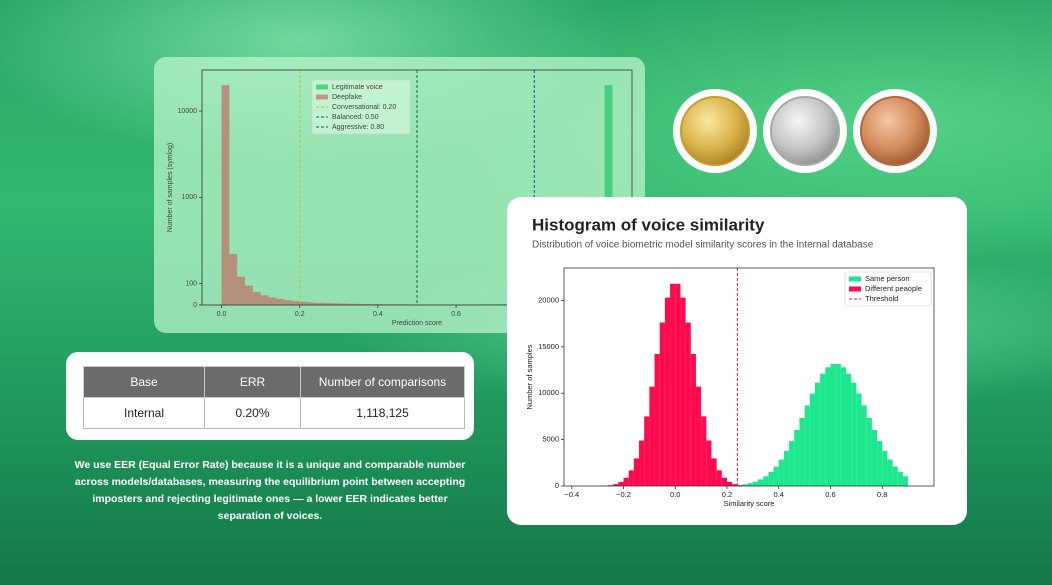  What do you see at coordinates (358, 127) in the screenshot?
I see `legend-label: Aggressive: 0.80` at bounding box center [358, 127].